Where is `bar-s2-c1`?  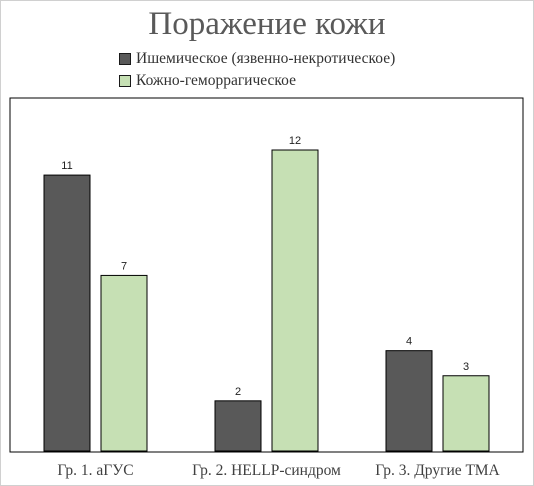
bar-s2-c1 is located at coordinates (124, 363).